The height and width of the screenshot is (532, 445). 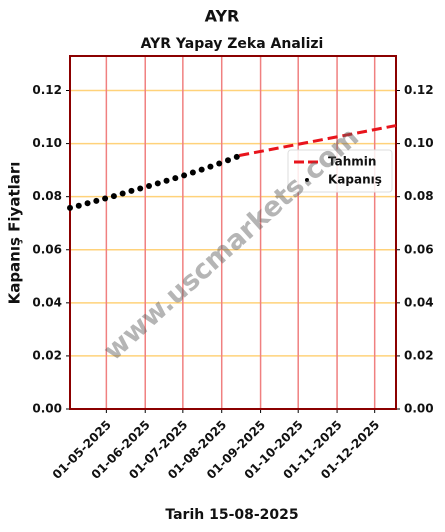 I want to click on chart-title: AYR, so click(x=222, y=16).